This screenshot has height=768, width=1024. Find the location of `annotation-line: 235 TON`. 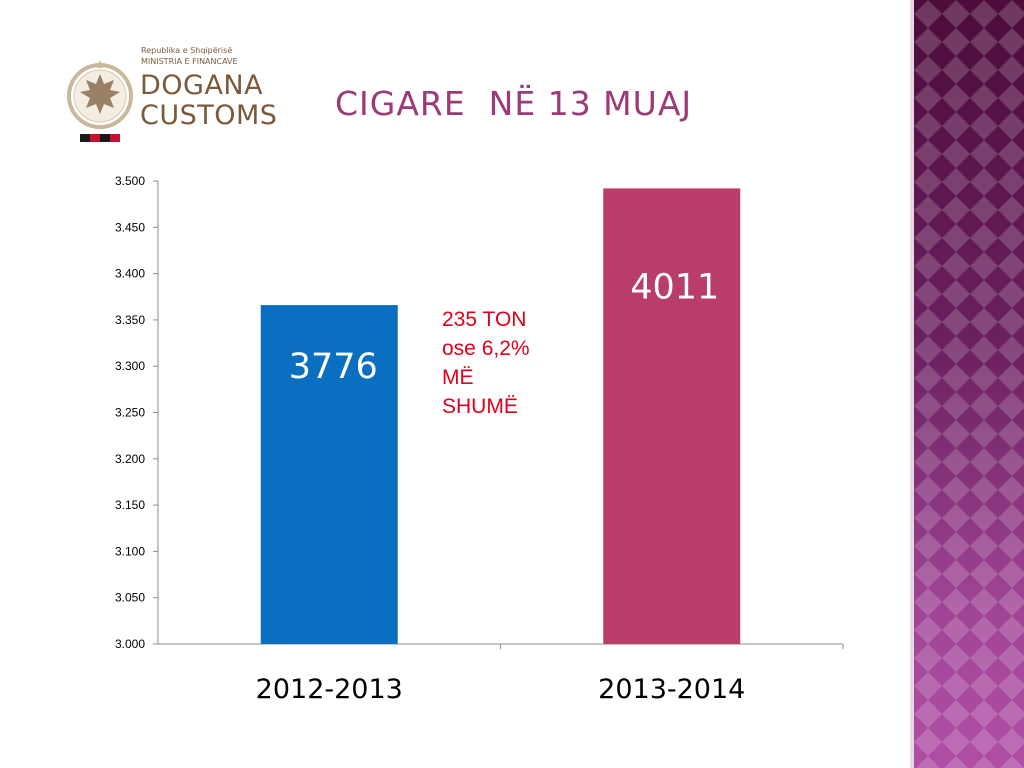

annotation-line: 235 TON is located at coordinates (484, 319).